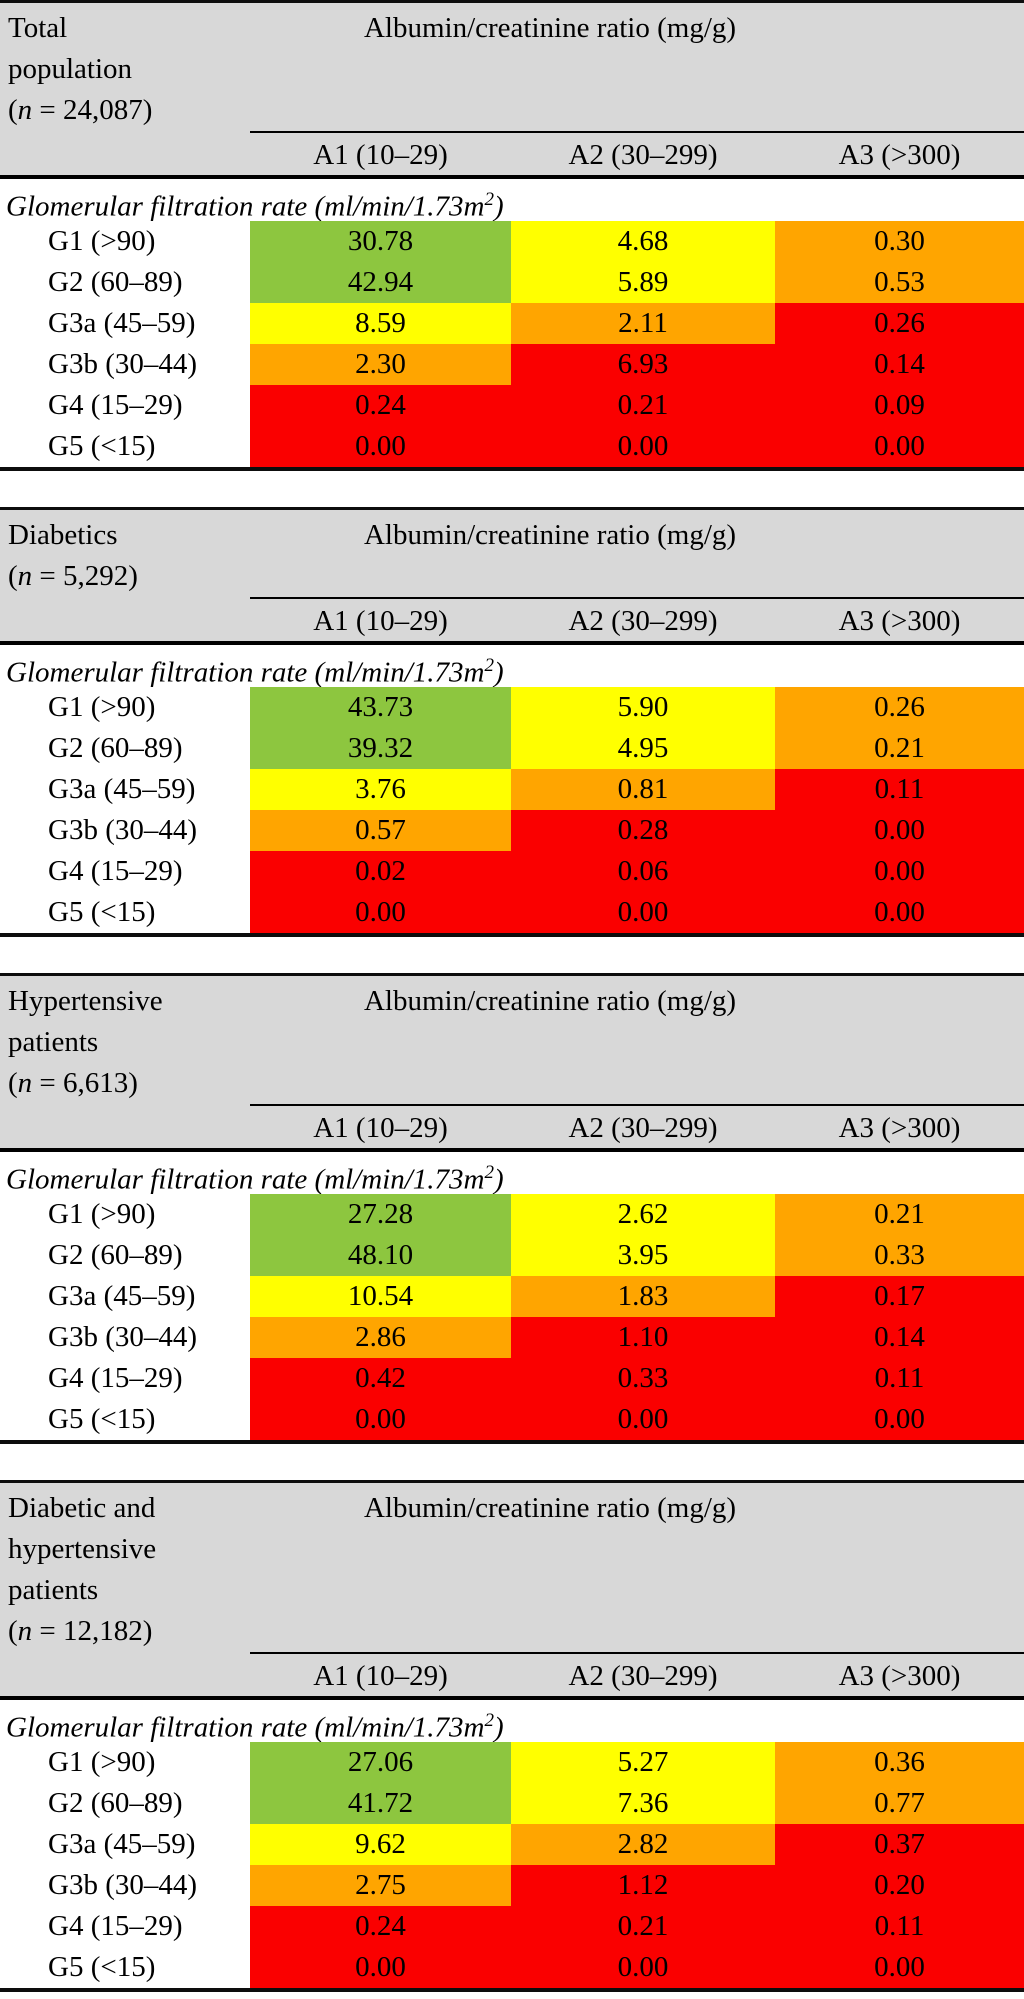 The image size is (1024, 1999). Describe the element at coordinates (899, 1885) in the screenshot. I see `risk-cell: 0.20` at that location.